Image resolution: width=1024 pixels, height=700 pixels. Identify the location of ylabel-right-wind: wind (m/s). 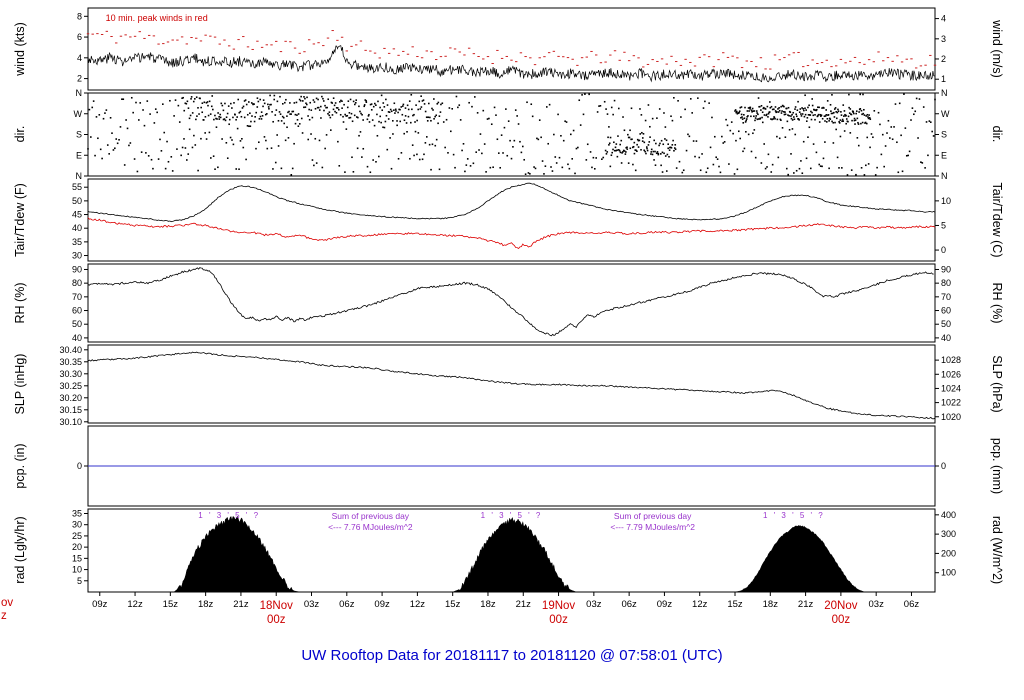
(997, 49).